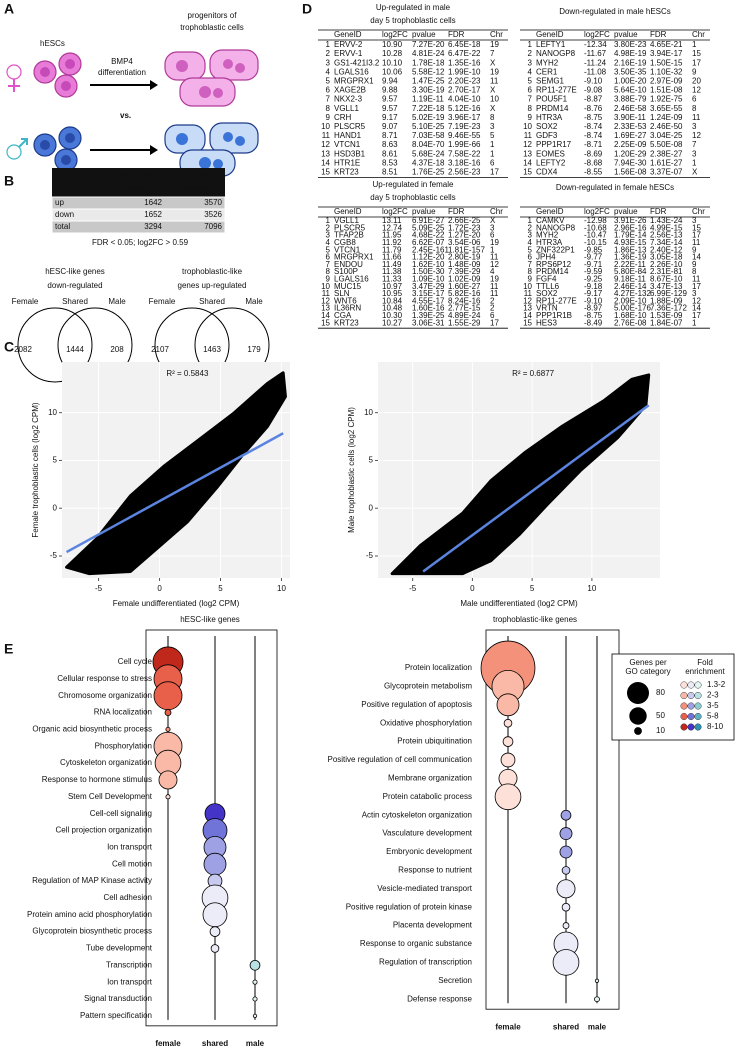 The height and width of the screenshot is (1047, 738). I want to click on table-cell: 1.43E-24, so click(666, 220).